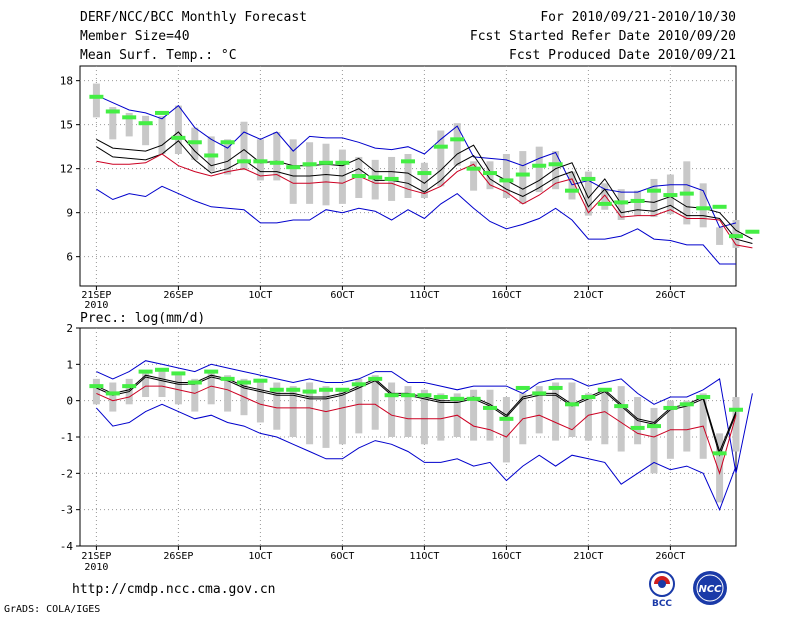 This screenshot has width=800, height=618. I want to click on series-line-low_extreme, so click(416, 225).